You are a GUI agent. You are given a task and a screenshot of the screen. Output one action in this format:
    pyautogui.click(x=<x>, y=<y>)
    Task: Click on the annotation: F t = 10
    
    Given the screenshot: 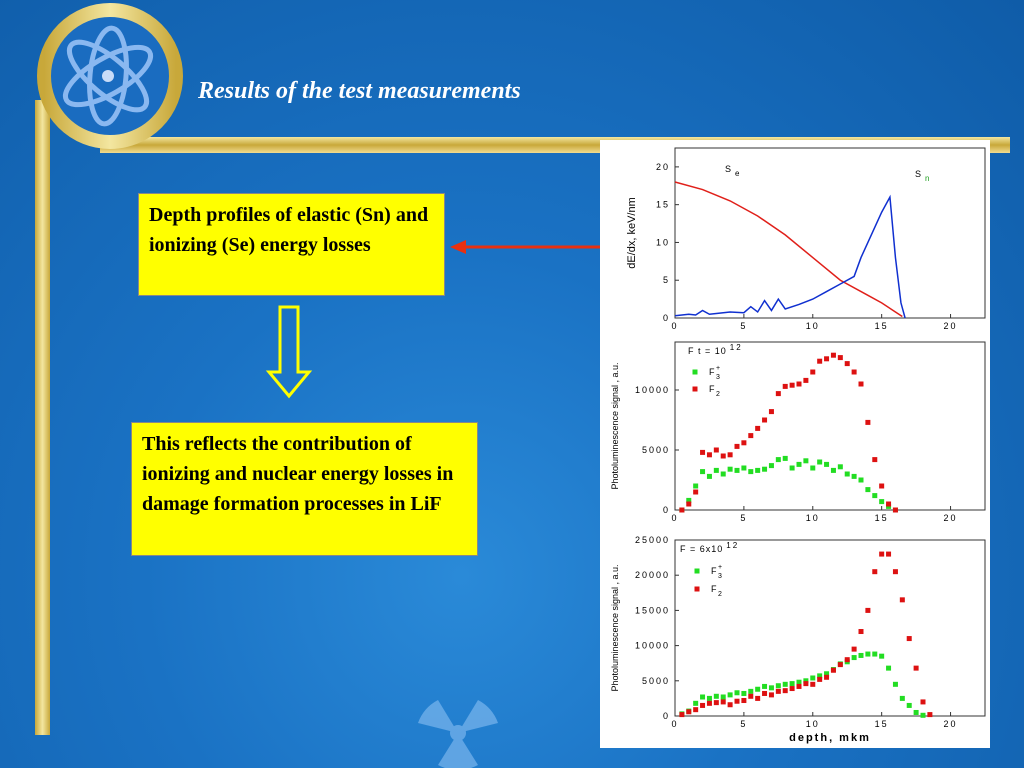 What is the action you would take?
    pyautogui.click(x=707, y=351)
    